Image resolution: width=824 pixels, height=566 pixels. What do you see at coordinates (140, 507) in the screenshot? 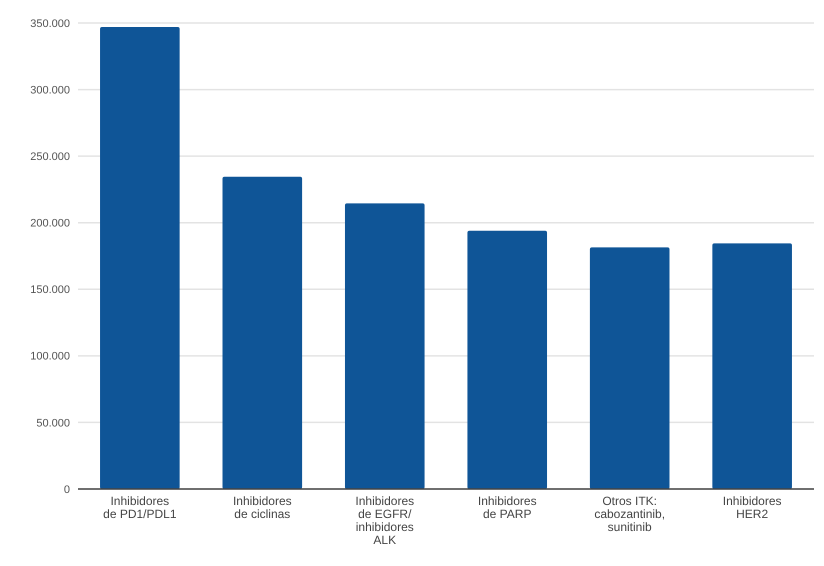
I see `x-tick-label: Inhibidores de PD1/PDL1` at bounding box center [140, 507].